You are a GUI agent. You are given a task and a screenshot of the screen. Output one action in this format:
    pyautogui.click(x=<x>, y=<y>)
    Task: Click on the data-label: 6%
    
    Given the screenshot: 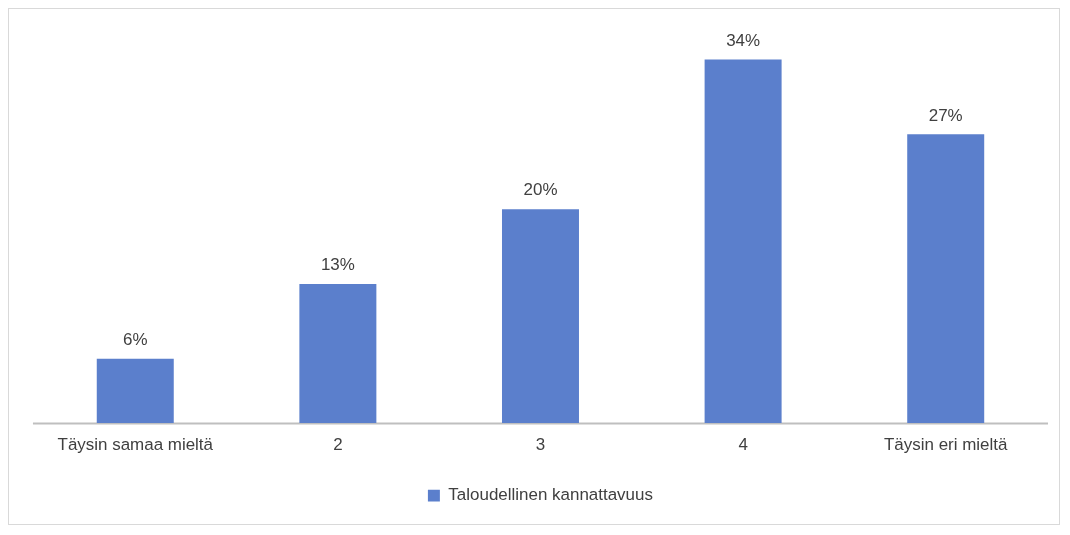 What is the action you would take?
    pyautogui.click(x=135, y=340)
    